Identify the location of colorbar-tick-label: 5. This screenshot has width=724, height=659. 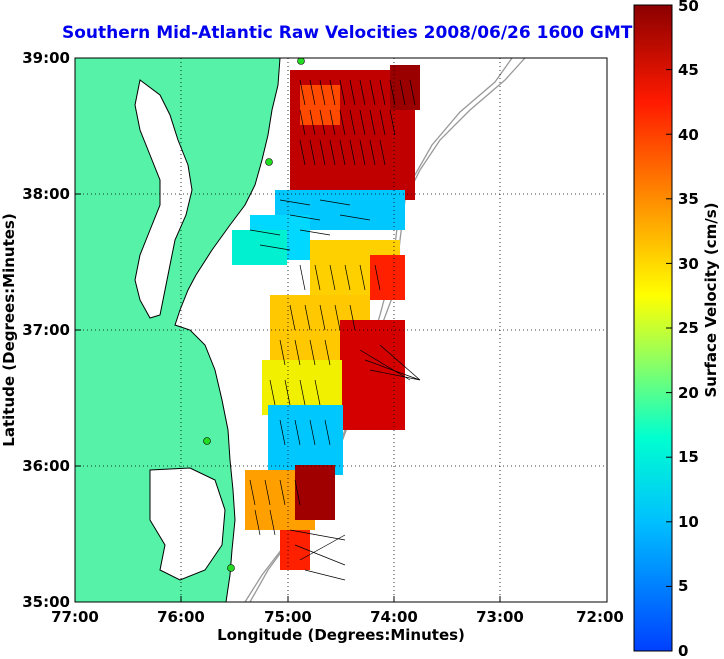
(683, 586).